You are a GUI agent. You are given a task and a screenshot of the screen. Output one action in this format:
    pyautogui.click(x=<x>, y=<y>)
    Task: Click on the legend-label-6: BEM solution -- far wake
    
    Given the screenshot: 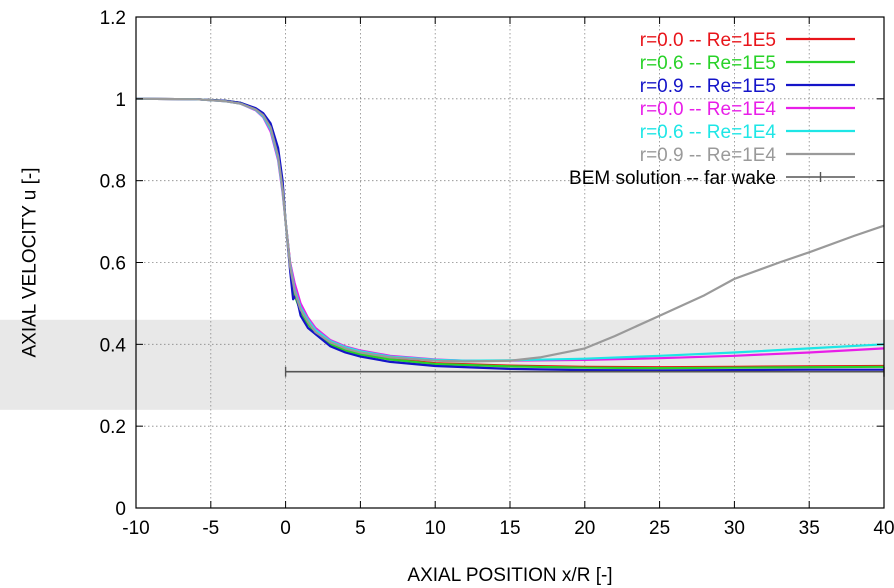 What is the action you would take?
    pyautogui.click(x=672, y=178)
    